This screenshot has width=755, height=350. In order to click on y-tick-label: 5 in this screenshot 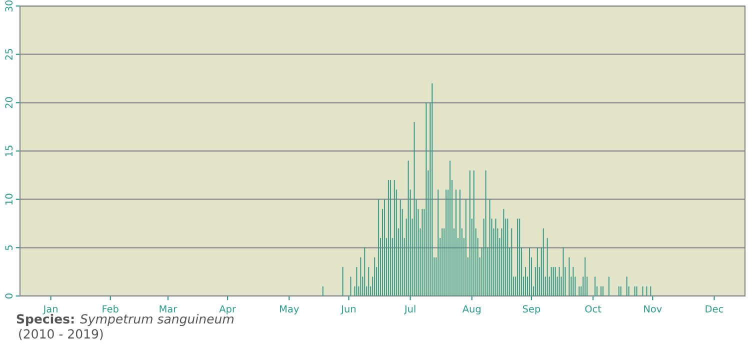, I will do `click(9, 247)`.